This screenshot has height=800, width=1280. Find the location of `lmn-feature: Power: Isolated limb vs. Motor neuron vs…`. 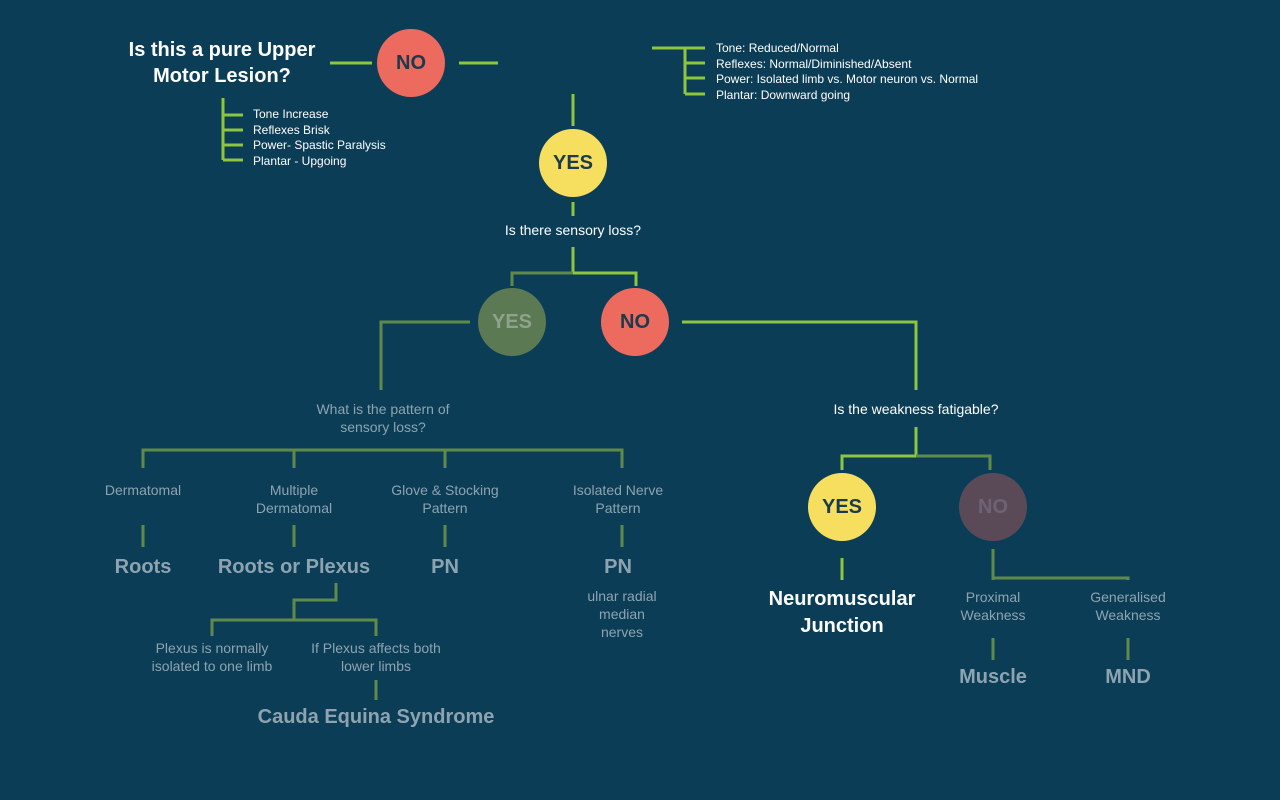

lmn-feature: Power: Isolated limb vs. Motor neuron vs… is located at coordinates (847, 79).